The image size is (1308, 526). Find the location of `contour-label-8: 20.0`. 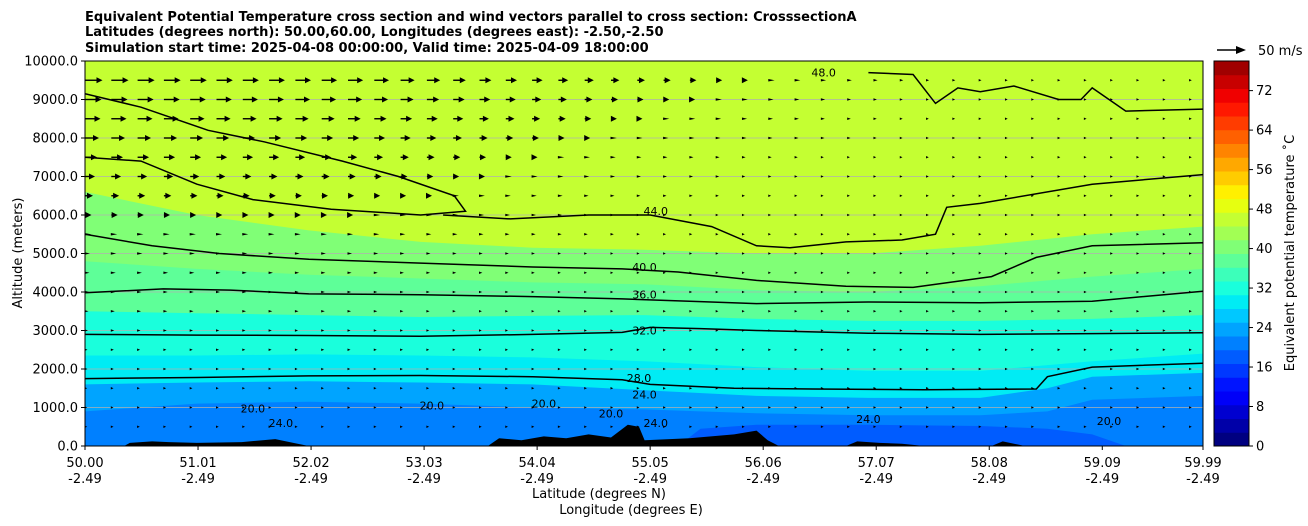

contour-label-8: 20.0 is located at coordinates (253, 408).